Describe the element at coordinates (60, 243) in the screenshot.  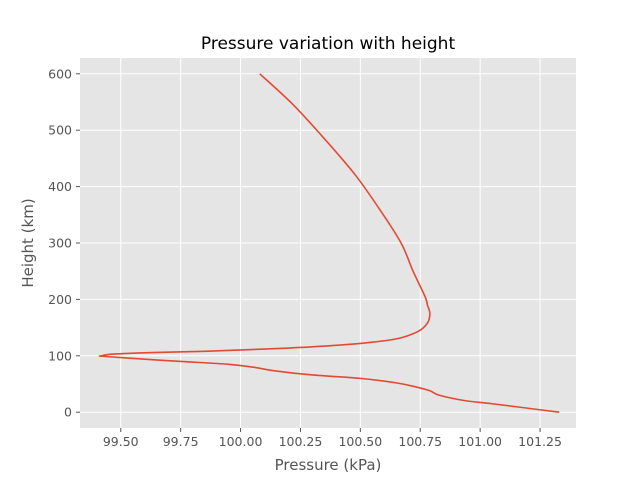
I see `y-tick-label: 300` at that location.